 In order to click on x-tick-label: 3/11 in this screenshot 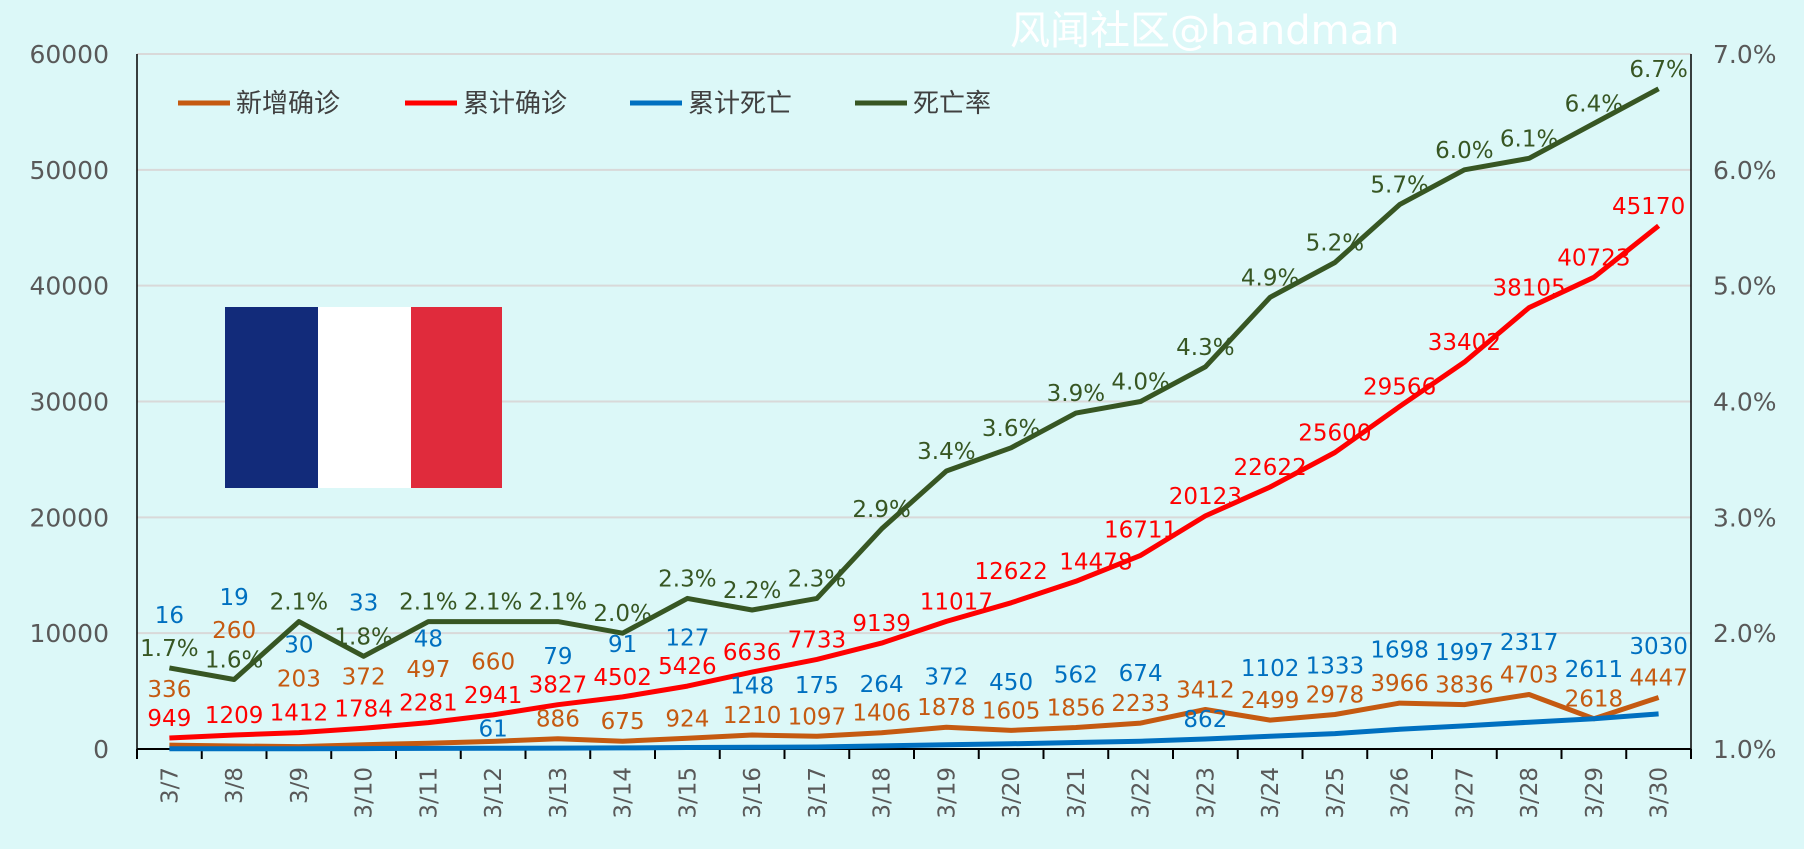, I will do `click(429, 793)`.